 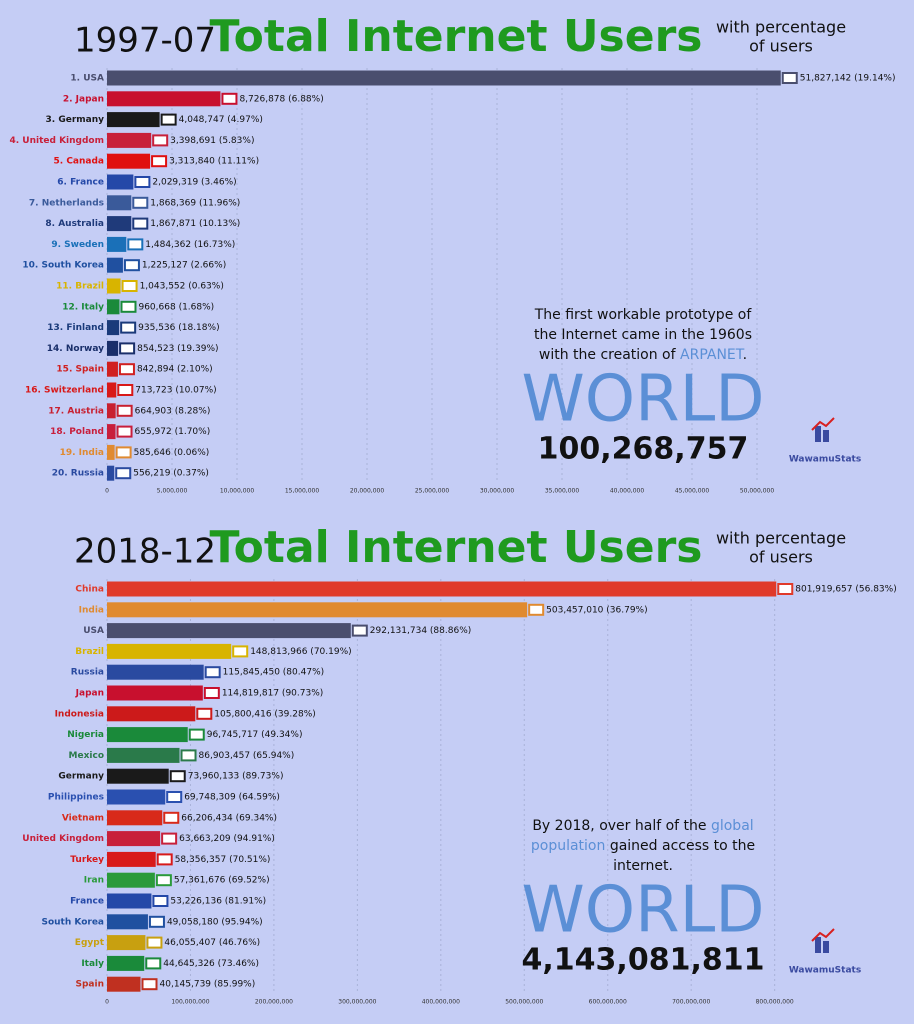 I want to click on x-tick-label: 0, so click(x=107, y=1002).